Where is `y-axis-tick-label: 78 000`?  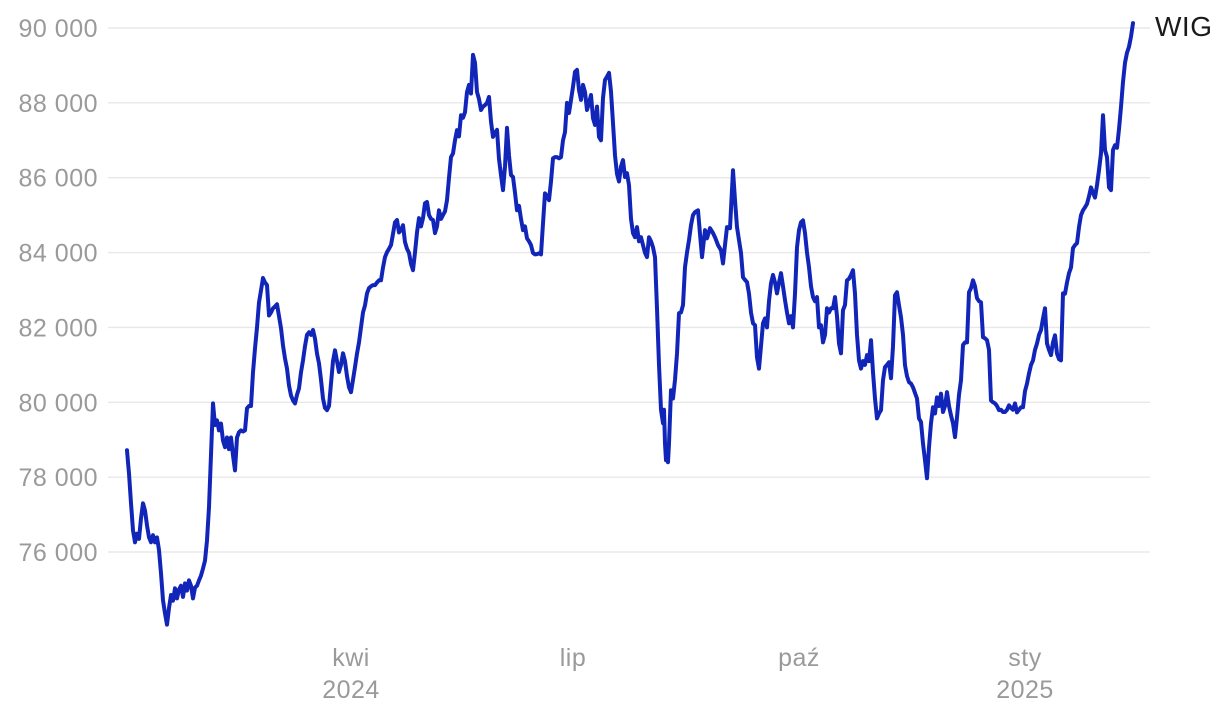 y-axis-tick-label: 78 000 is located at coordinates (58, 478).